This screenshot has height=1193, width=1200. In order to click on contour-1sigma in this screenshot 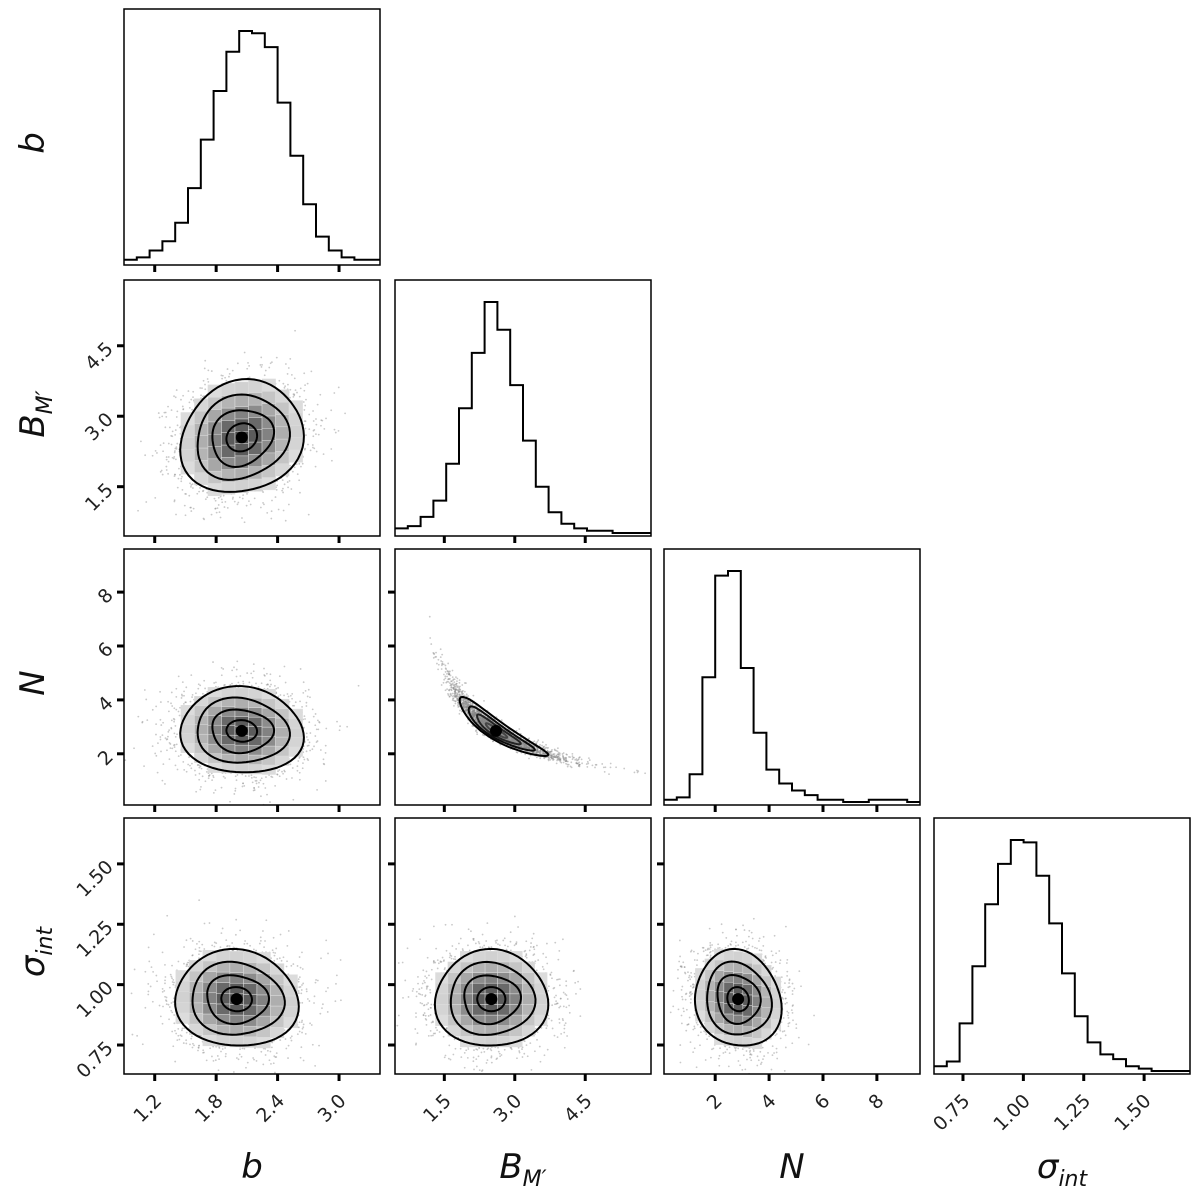, I will do `click(243, 731)`.